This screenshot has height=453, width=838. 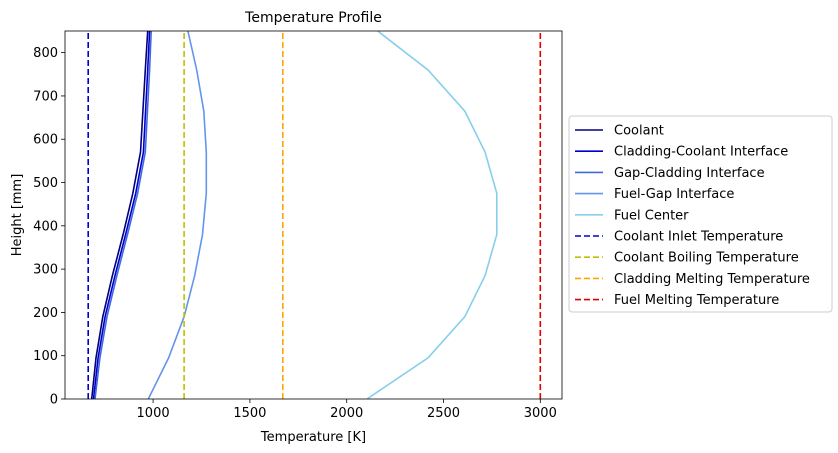 What do you see at coordinates (249, 413) in the screenshot?
I see `x-tick-label: 1500` at bounding box center [249, 413].